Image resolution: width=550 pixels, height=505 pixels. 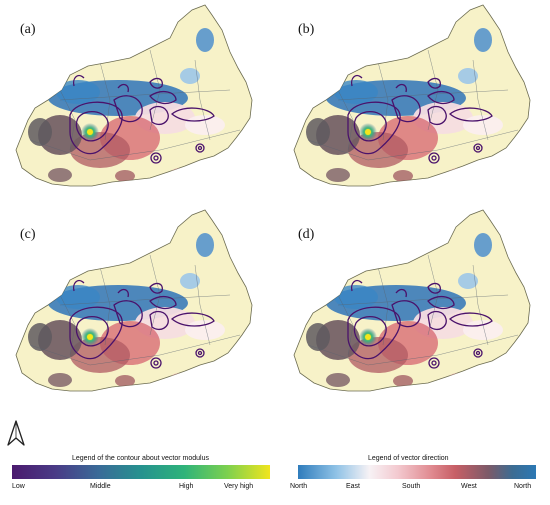 What do you see at coordinates (16, 433) in the screenshot?
I see `north-arrow-icon` at bounding box center [16, 433].